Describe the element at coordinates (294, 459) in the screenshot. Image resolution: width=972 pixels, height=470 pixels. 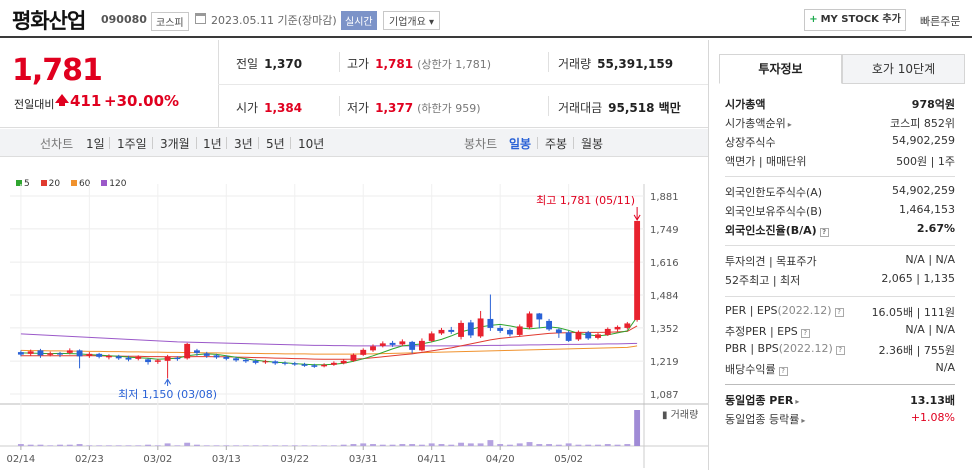
I see `x-tick-label: 03/22` at that location.